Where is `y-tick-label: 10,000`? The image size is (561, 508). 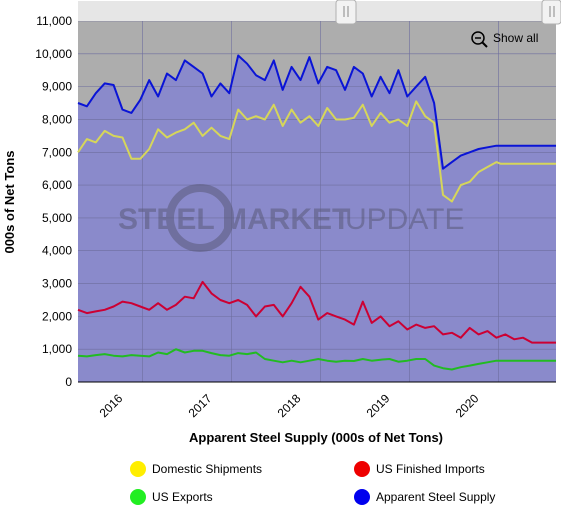 y-tick-label: 10,000 is located at coordinates (53, 54).